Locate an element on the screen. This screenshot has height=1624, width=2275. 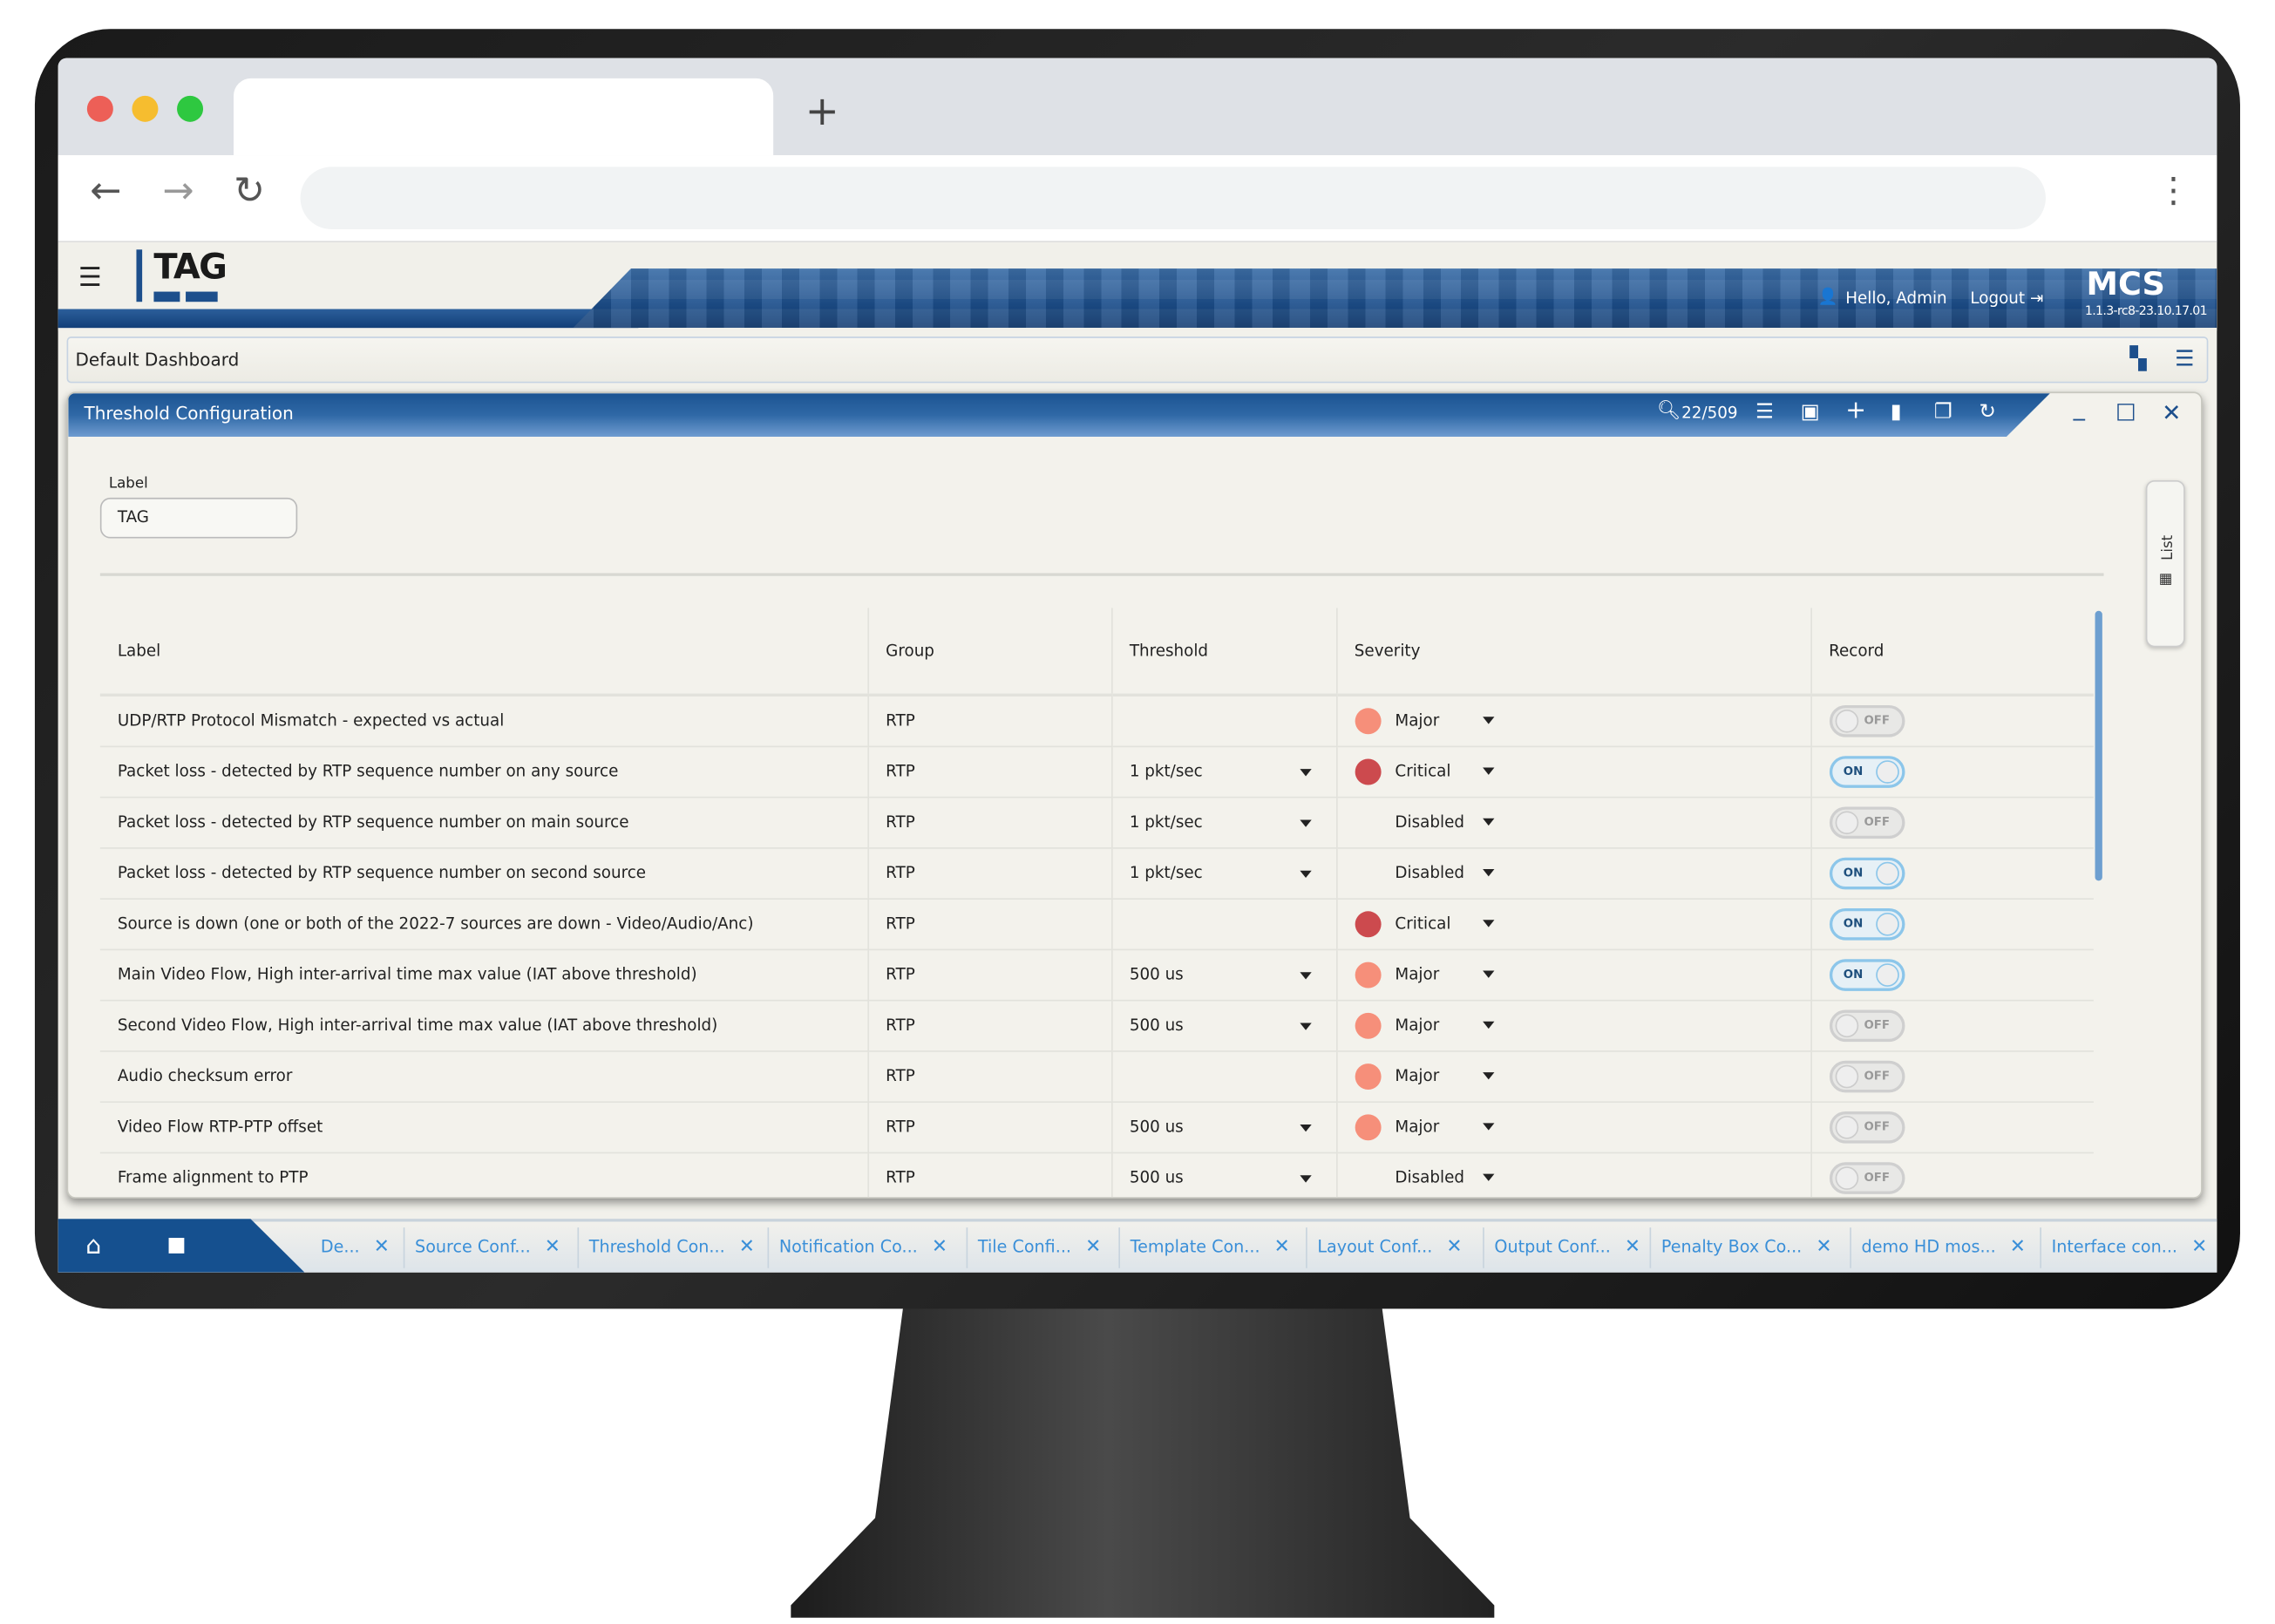
refresh-icon: ↻ is located at coordinates (1987, 412).